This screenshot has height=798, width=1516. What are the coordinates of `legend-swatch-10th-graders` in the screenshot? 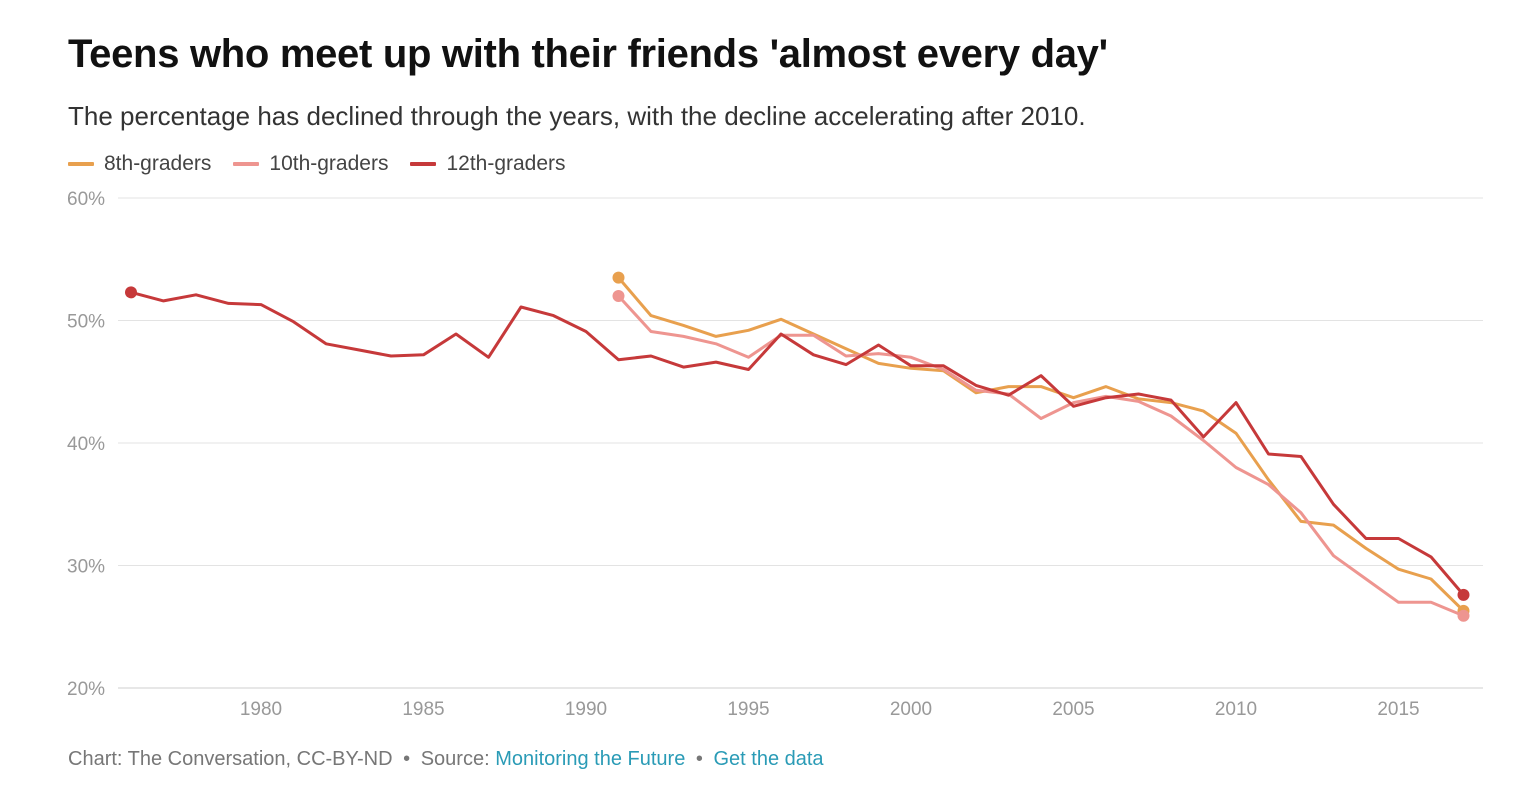 It's located at (246, 164).